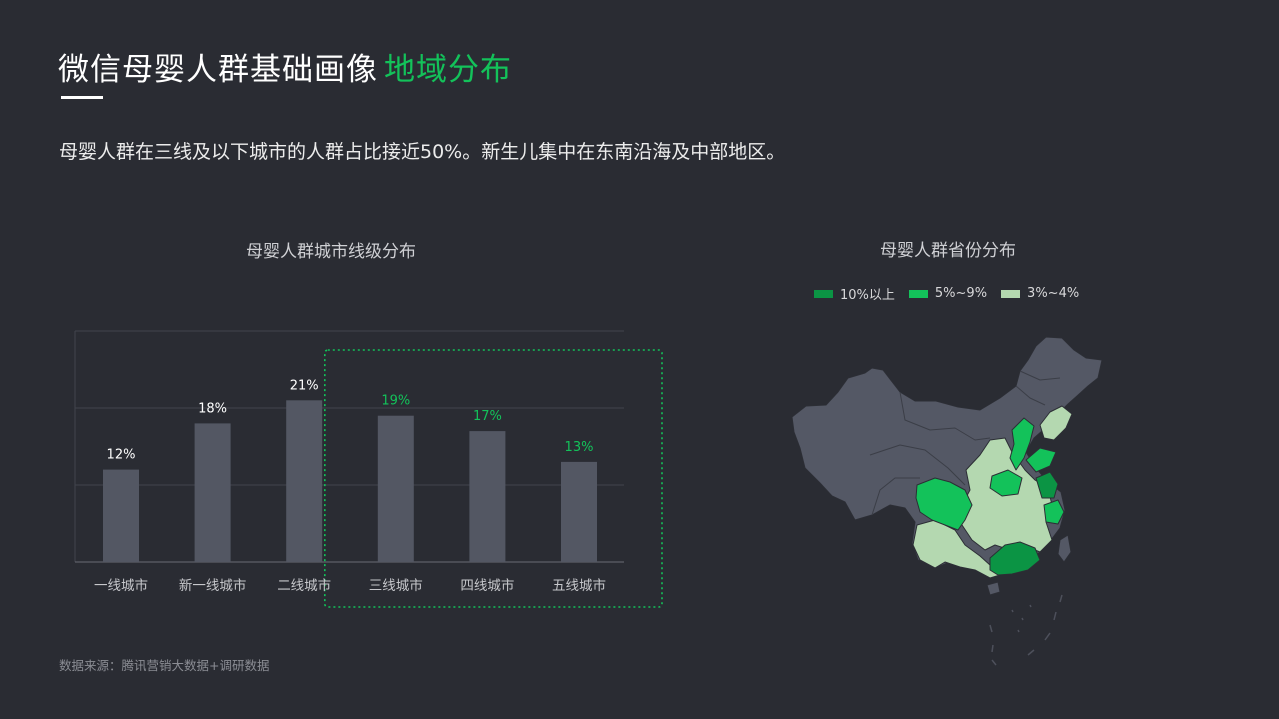 The image size is (1279, 719). I want to click on category-label: 三线城市, so click(396, 585).